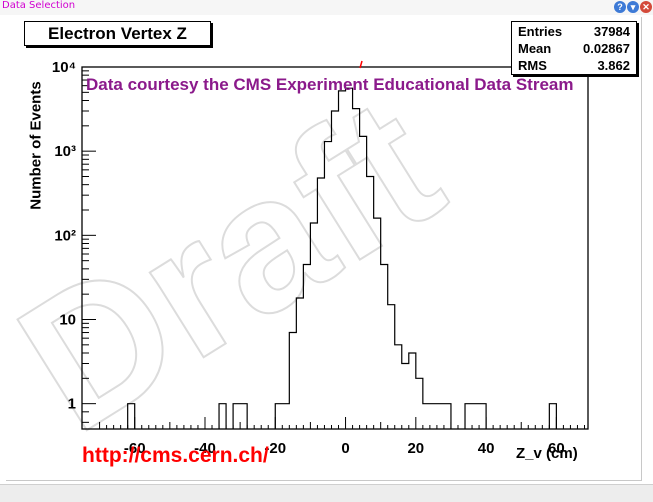 The width and height of the screenshot is (653, 502). What do you see at coordinates (36, 145) in the screenshot?
I see `y-axis-label: Number of Events` at bounding box center [36, 145].